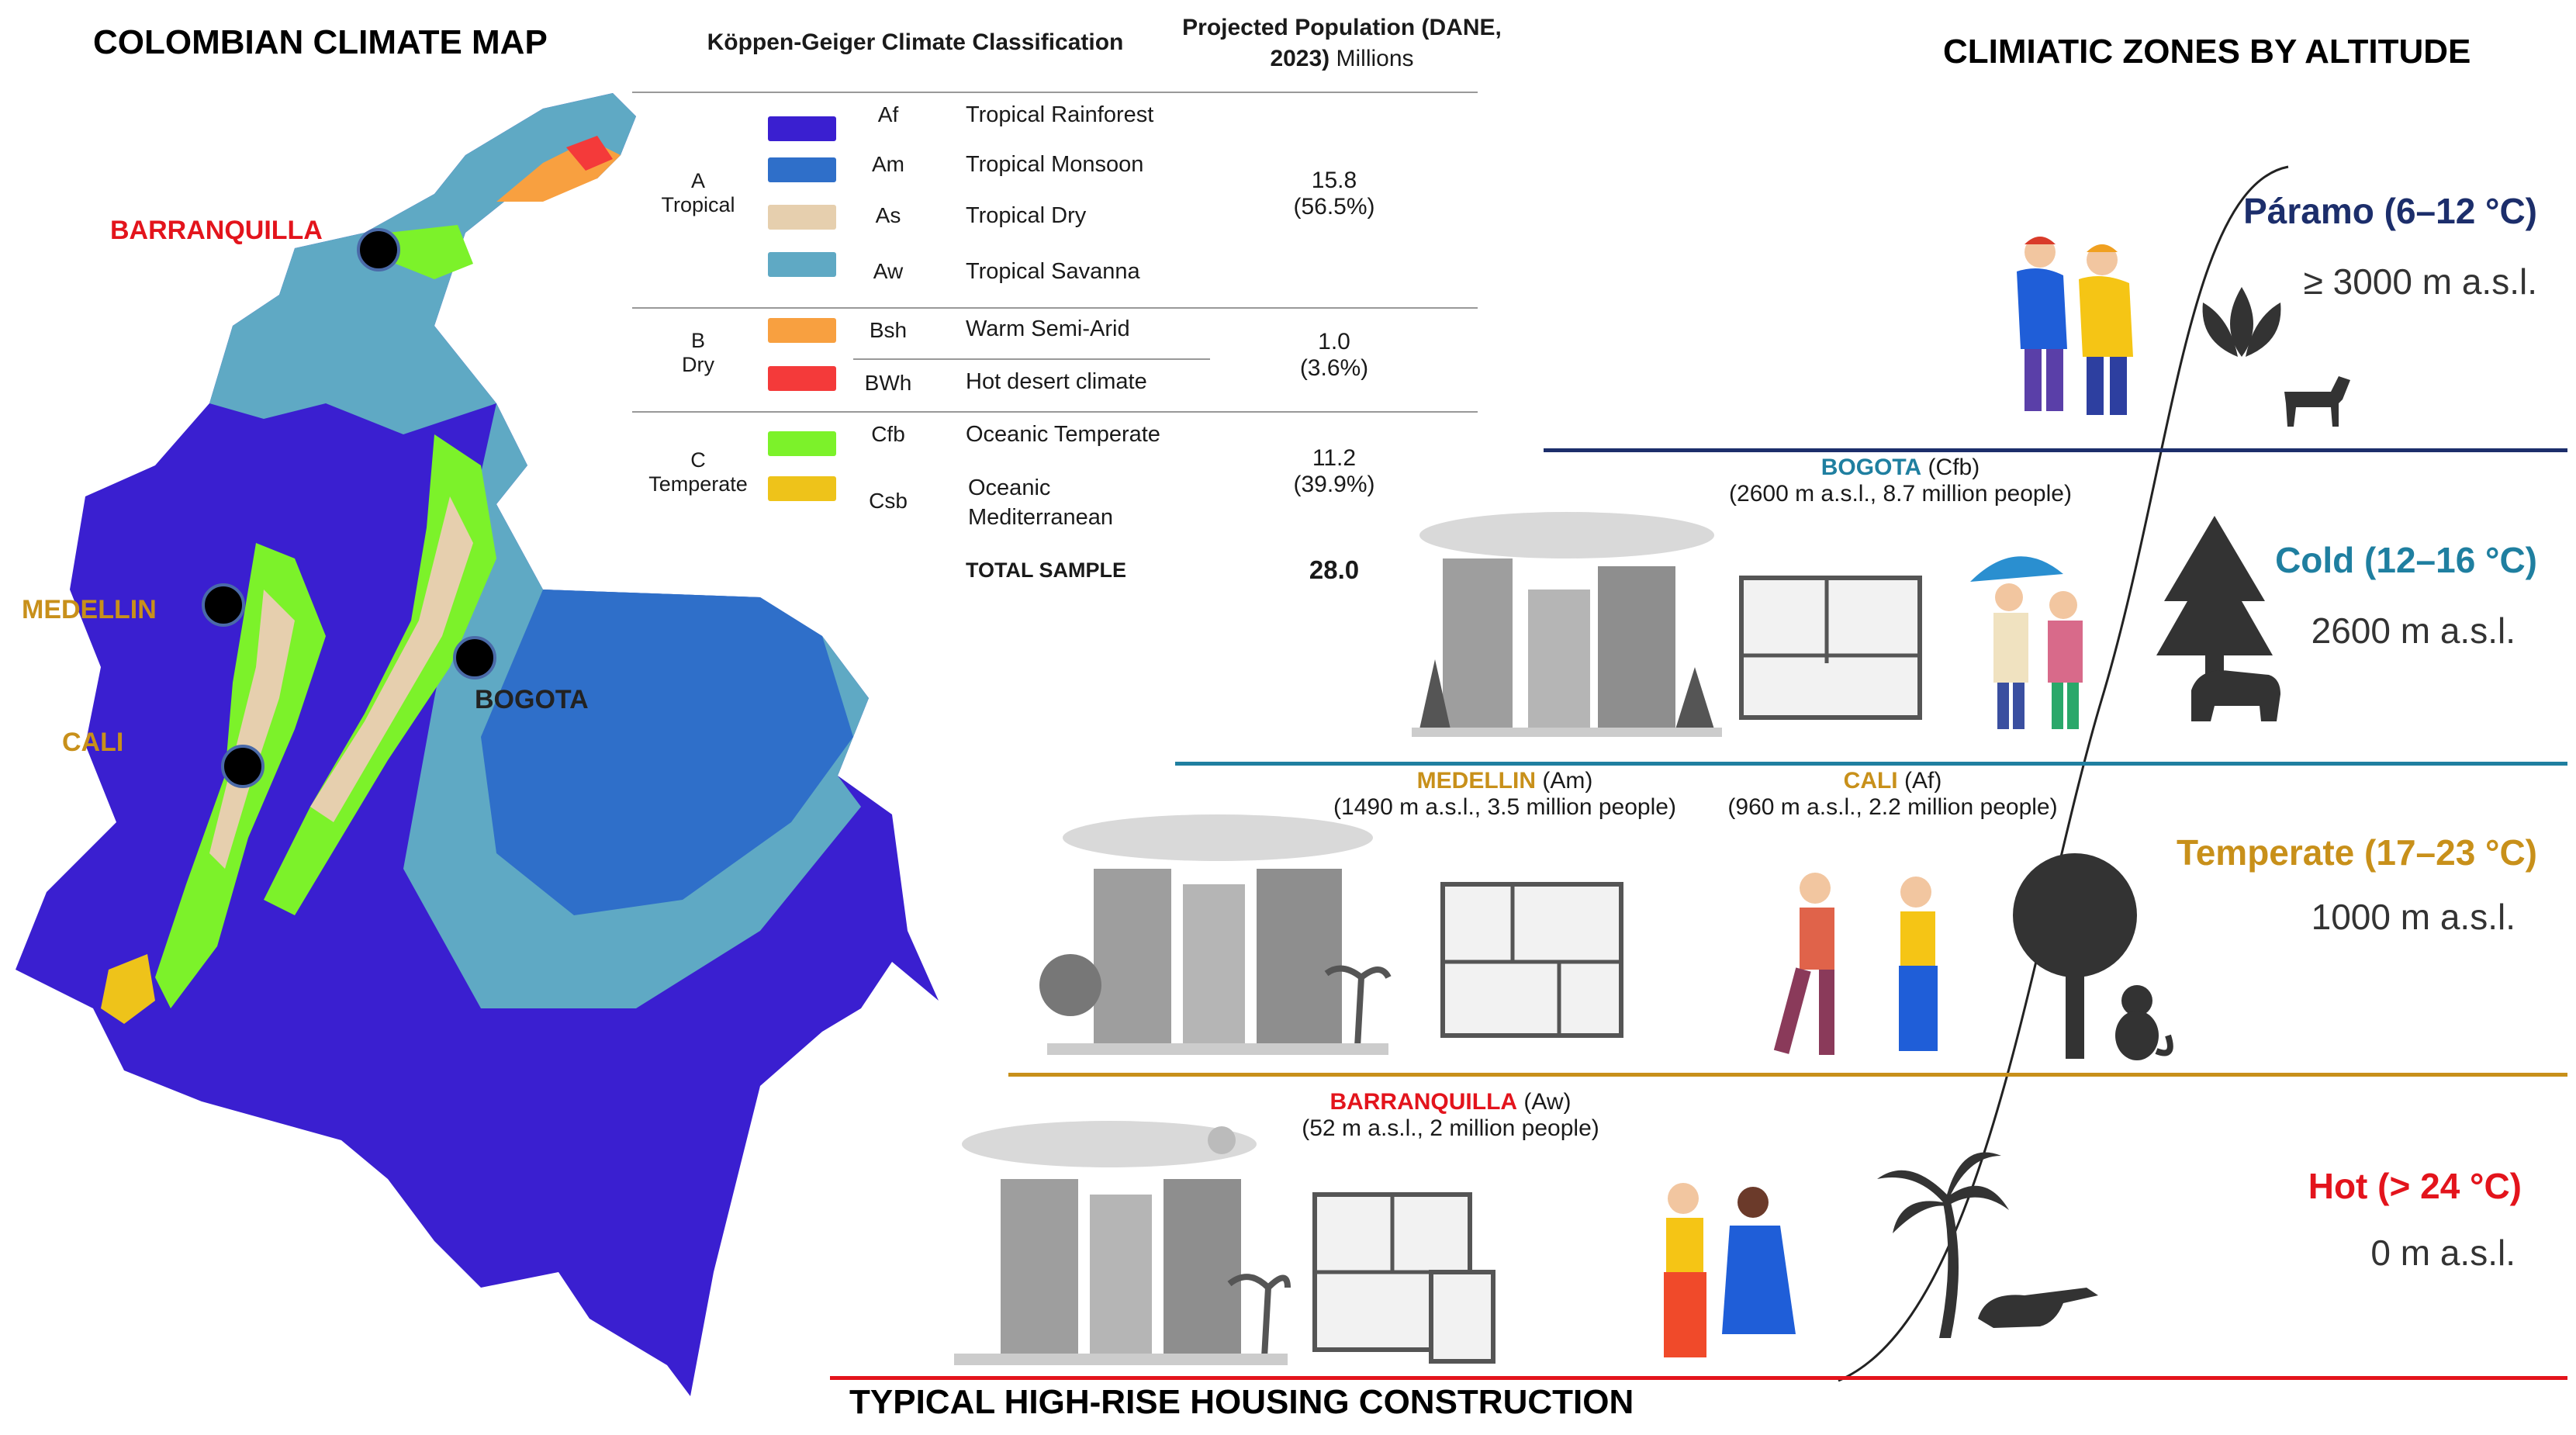 This screenshot has height=1435, width=2576. Describe the element at coordinates (802, 264) in the screenshot. I see `swatch-aw` at that location.